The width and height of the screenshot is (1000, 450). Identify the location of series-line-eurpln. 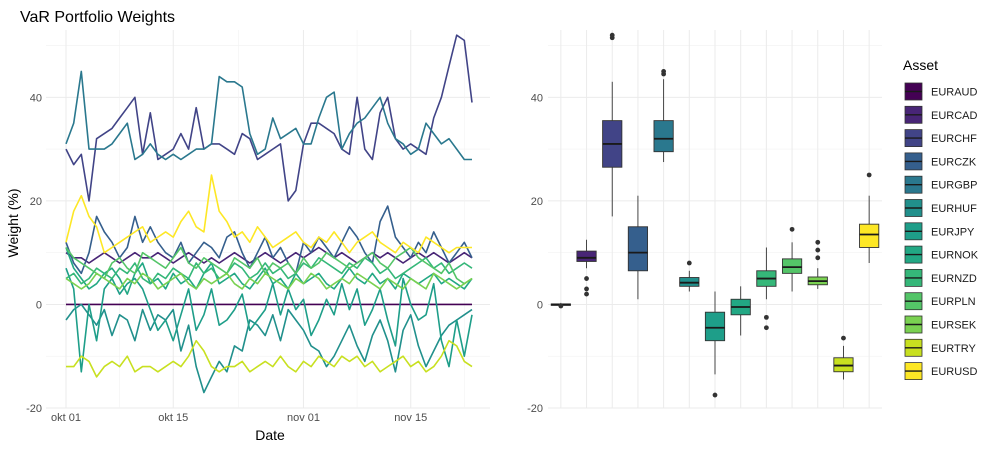
(269, 265).